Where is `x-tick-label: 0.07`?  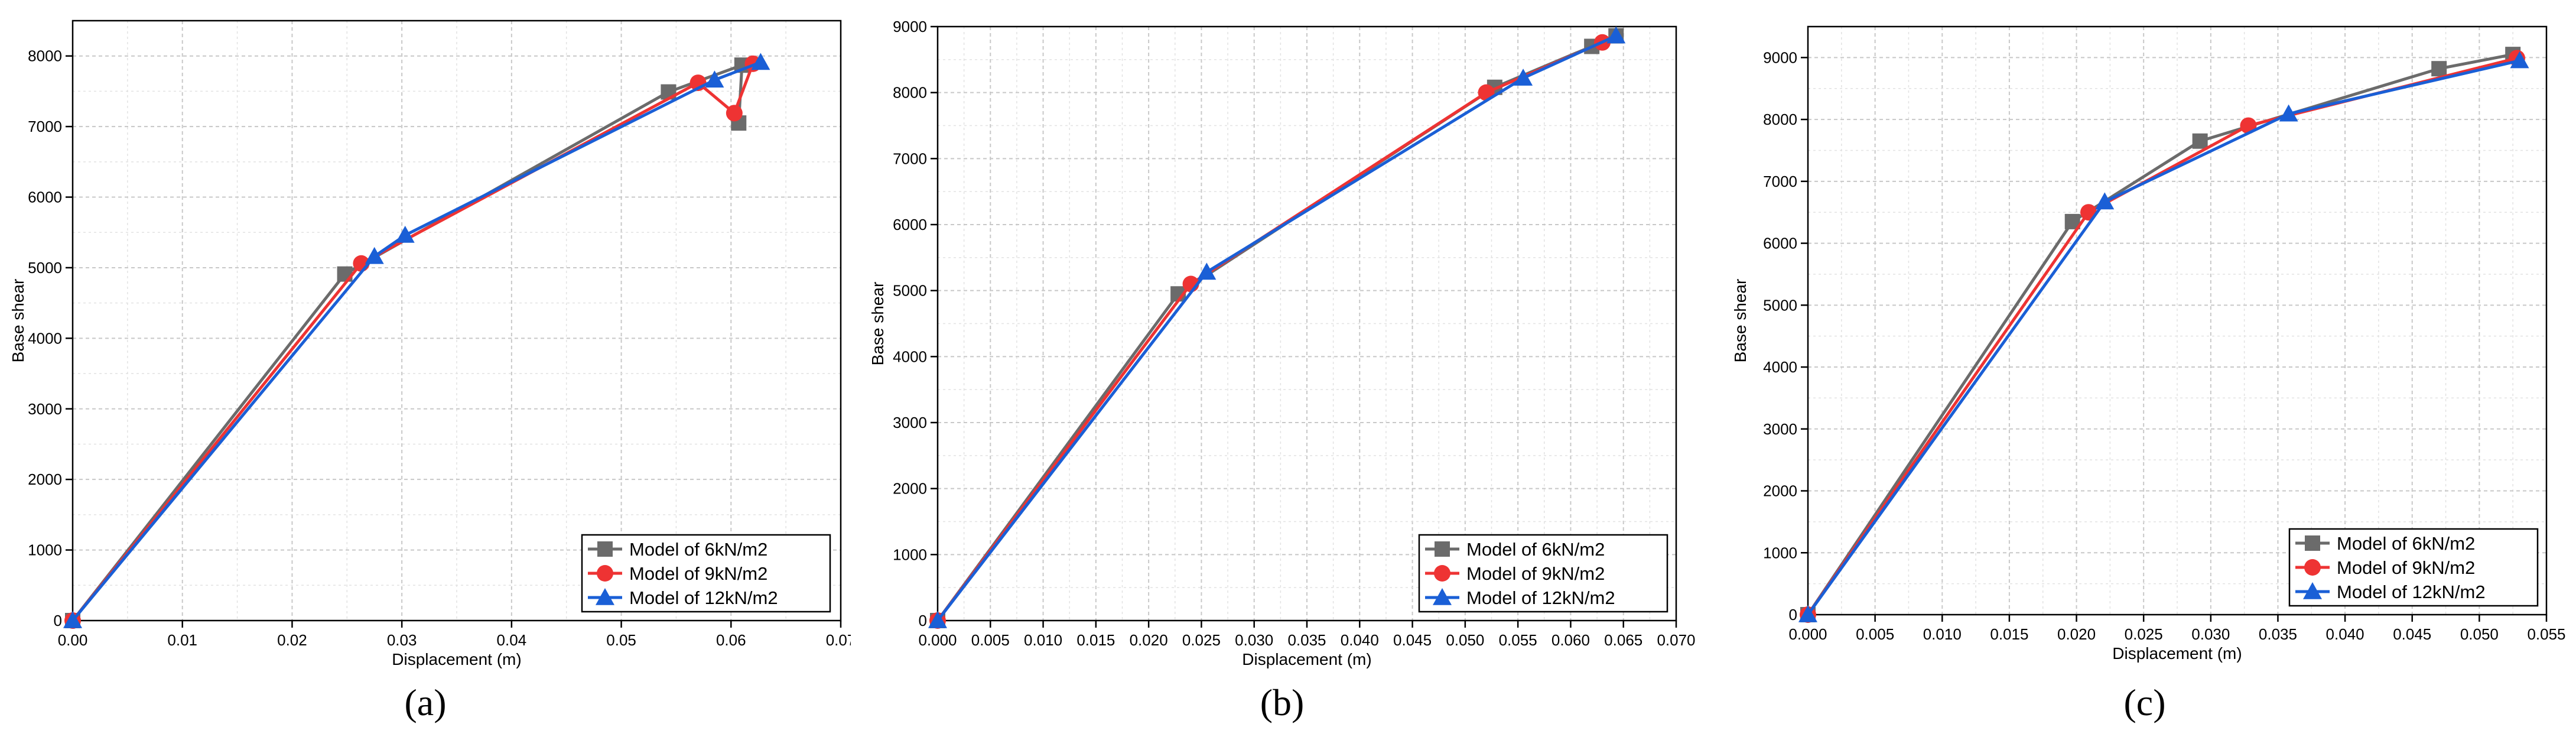 x-tick-label: 0.07 is located at coordinates (839, 640).